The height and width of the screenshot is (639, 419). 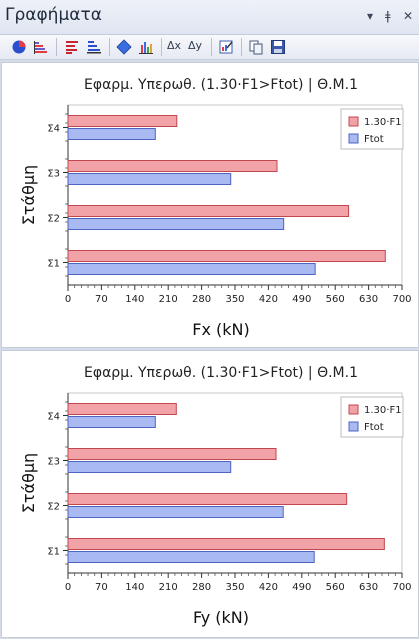 I want to click on dropdown-icon: ▾, so click(x=370, y=16).